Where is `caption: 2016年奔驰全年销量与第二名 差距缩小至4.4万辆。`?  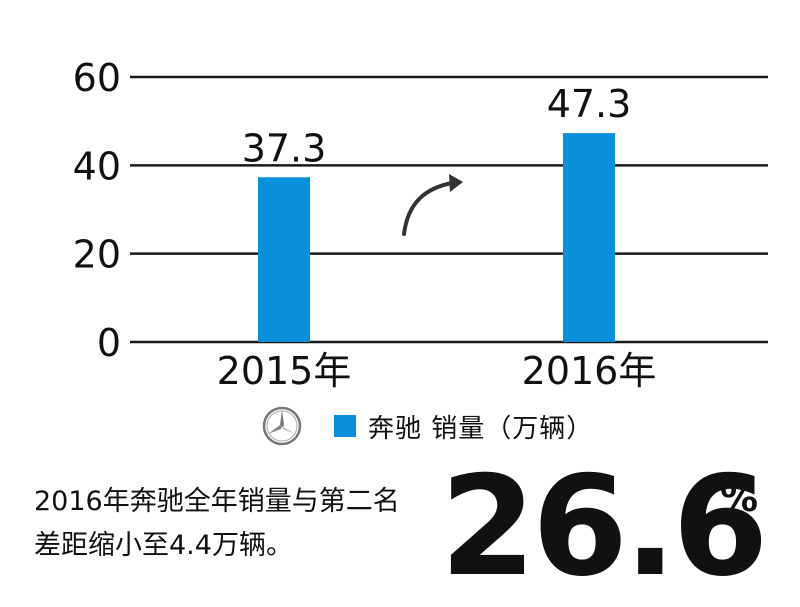
caption: 2016年奔驰全年销量与第二名 差距缩小至4.4万辆。 is located at coordinates (239, 524).